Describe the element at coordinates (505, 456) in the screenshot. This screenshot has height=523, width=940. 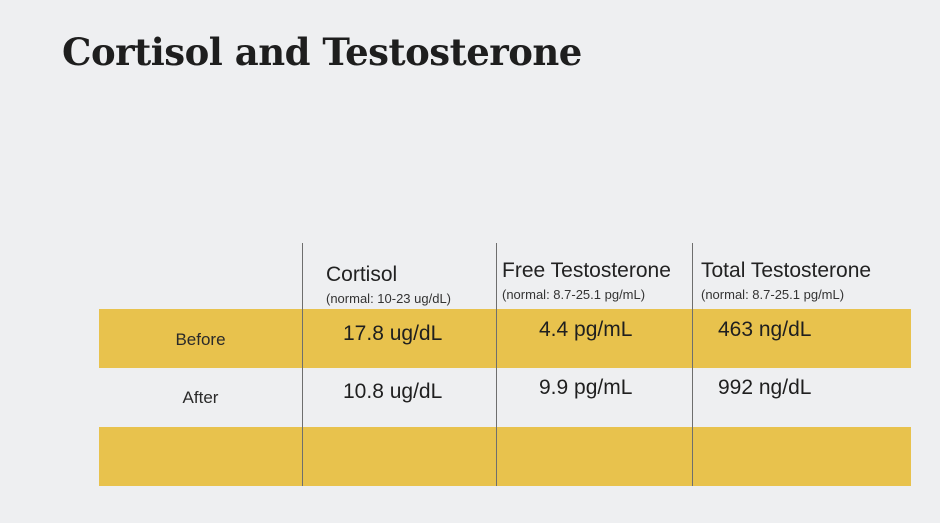
I see `row-band-empty` at that location.